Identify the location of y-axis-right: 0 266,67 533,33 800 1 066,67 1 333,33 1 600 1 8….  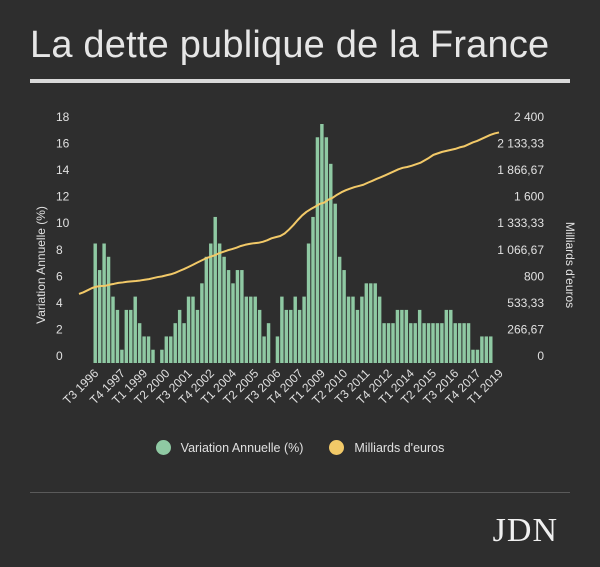
(520, 236).